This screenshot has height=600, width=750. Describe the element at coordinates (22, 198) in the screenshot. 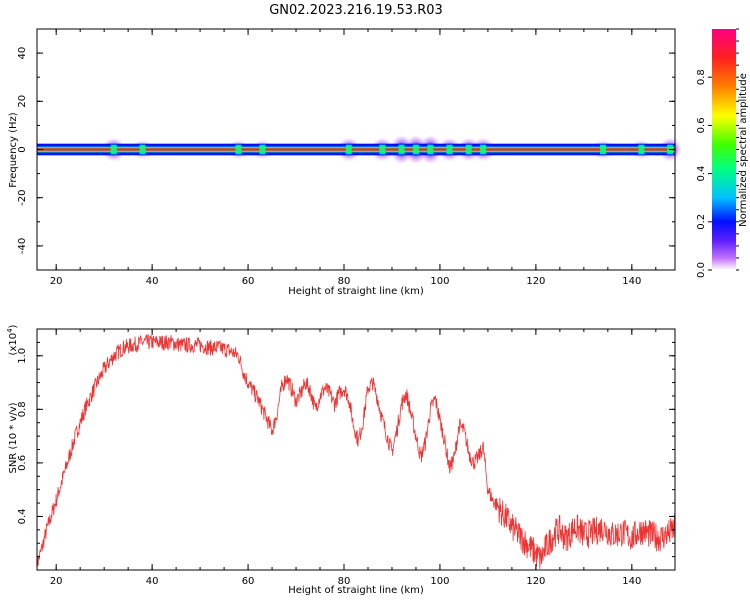

I see `y-tick-label: -20` at that location.